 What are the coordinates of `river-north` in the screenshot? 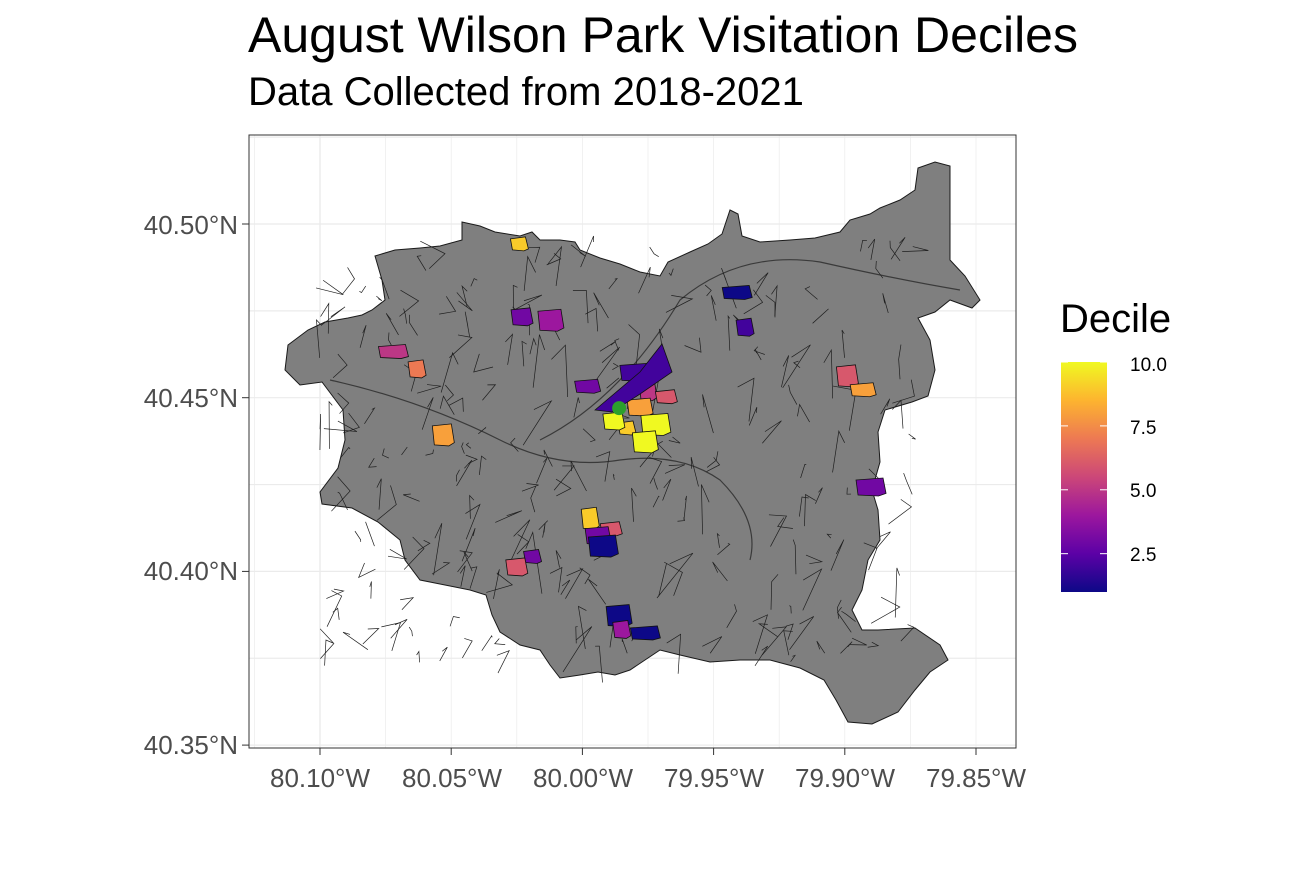 It's located at (750, 350).